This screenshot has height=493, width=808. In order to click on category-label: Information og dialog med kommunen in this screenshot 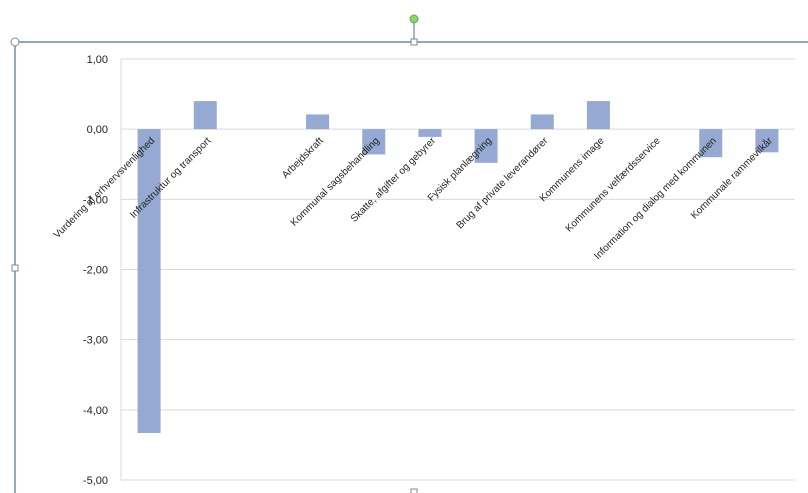, I will do `click(655, 199)`.